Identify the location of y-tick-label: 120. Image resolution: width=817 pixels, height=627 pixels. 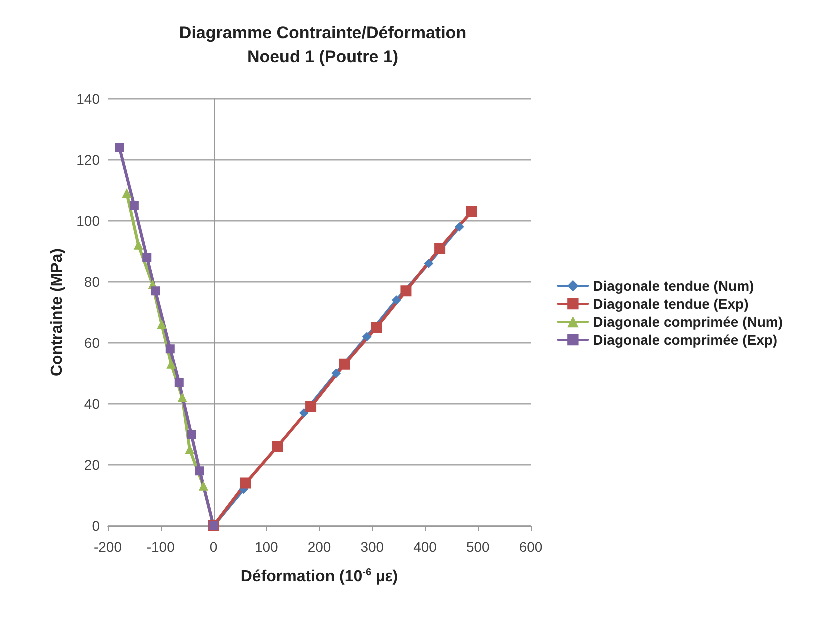
(88, 160).